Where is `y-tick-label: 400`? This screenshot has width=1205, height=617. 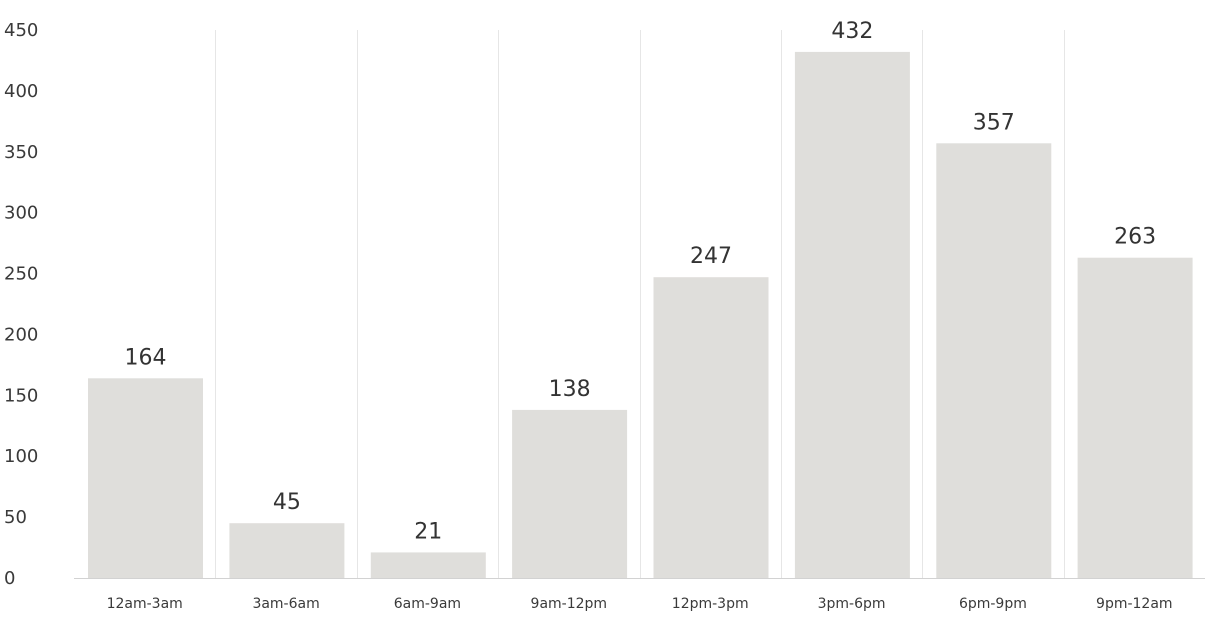
y-tick-label: 400 is located at coordinates (21, 91).